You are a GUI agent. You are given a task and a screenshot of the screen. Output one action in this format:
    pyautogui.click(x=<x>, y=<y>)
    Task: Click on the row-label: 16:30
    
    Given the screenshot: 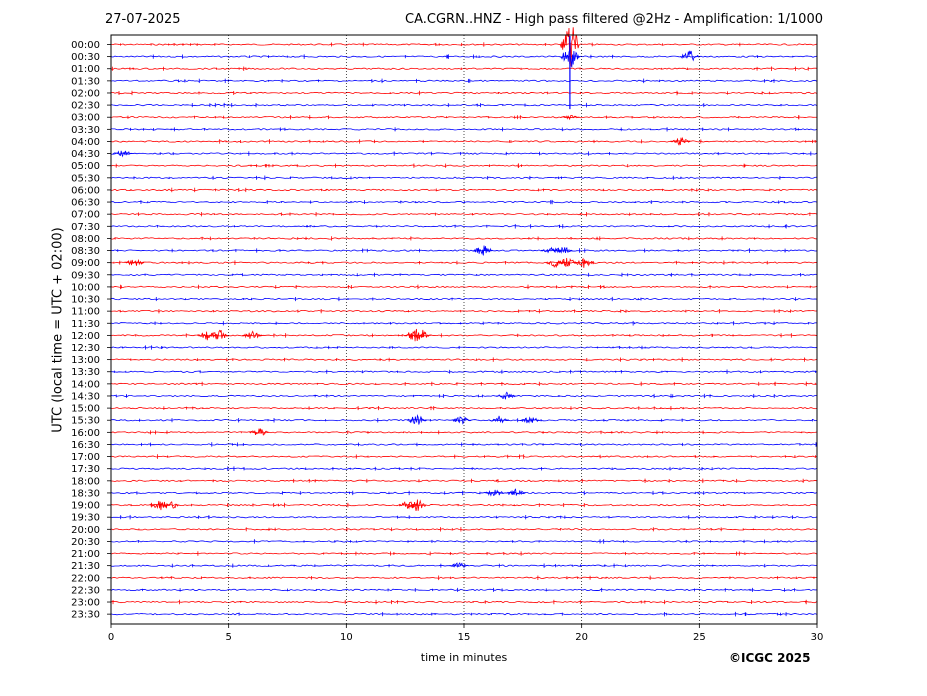 What is the action you would take?
    pyautogui.click(x=85, y=445)
    